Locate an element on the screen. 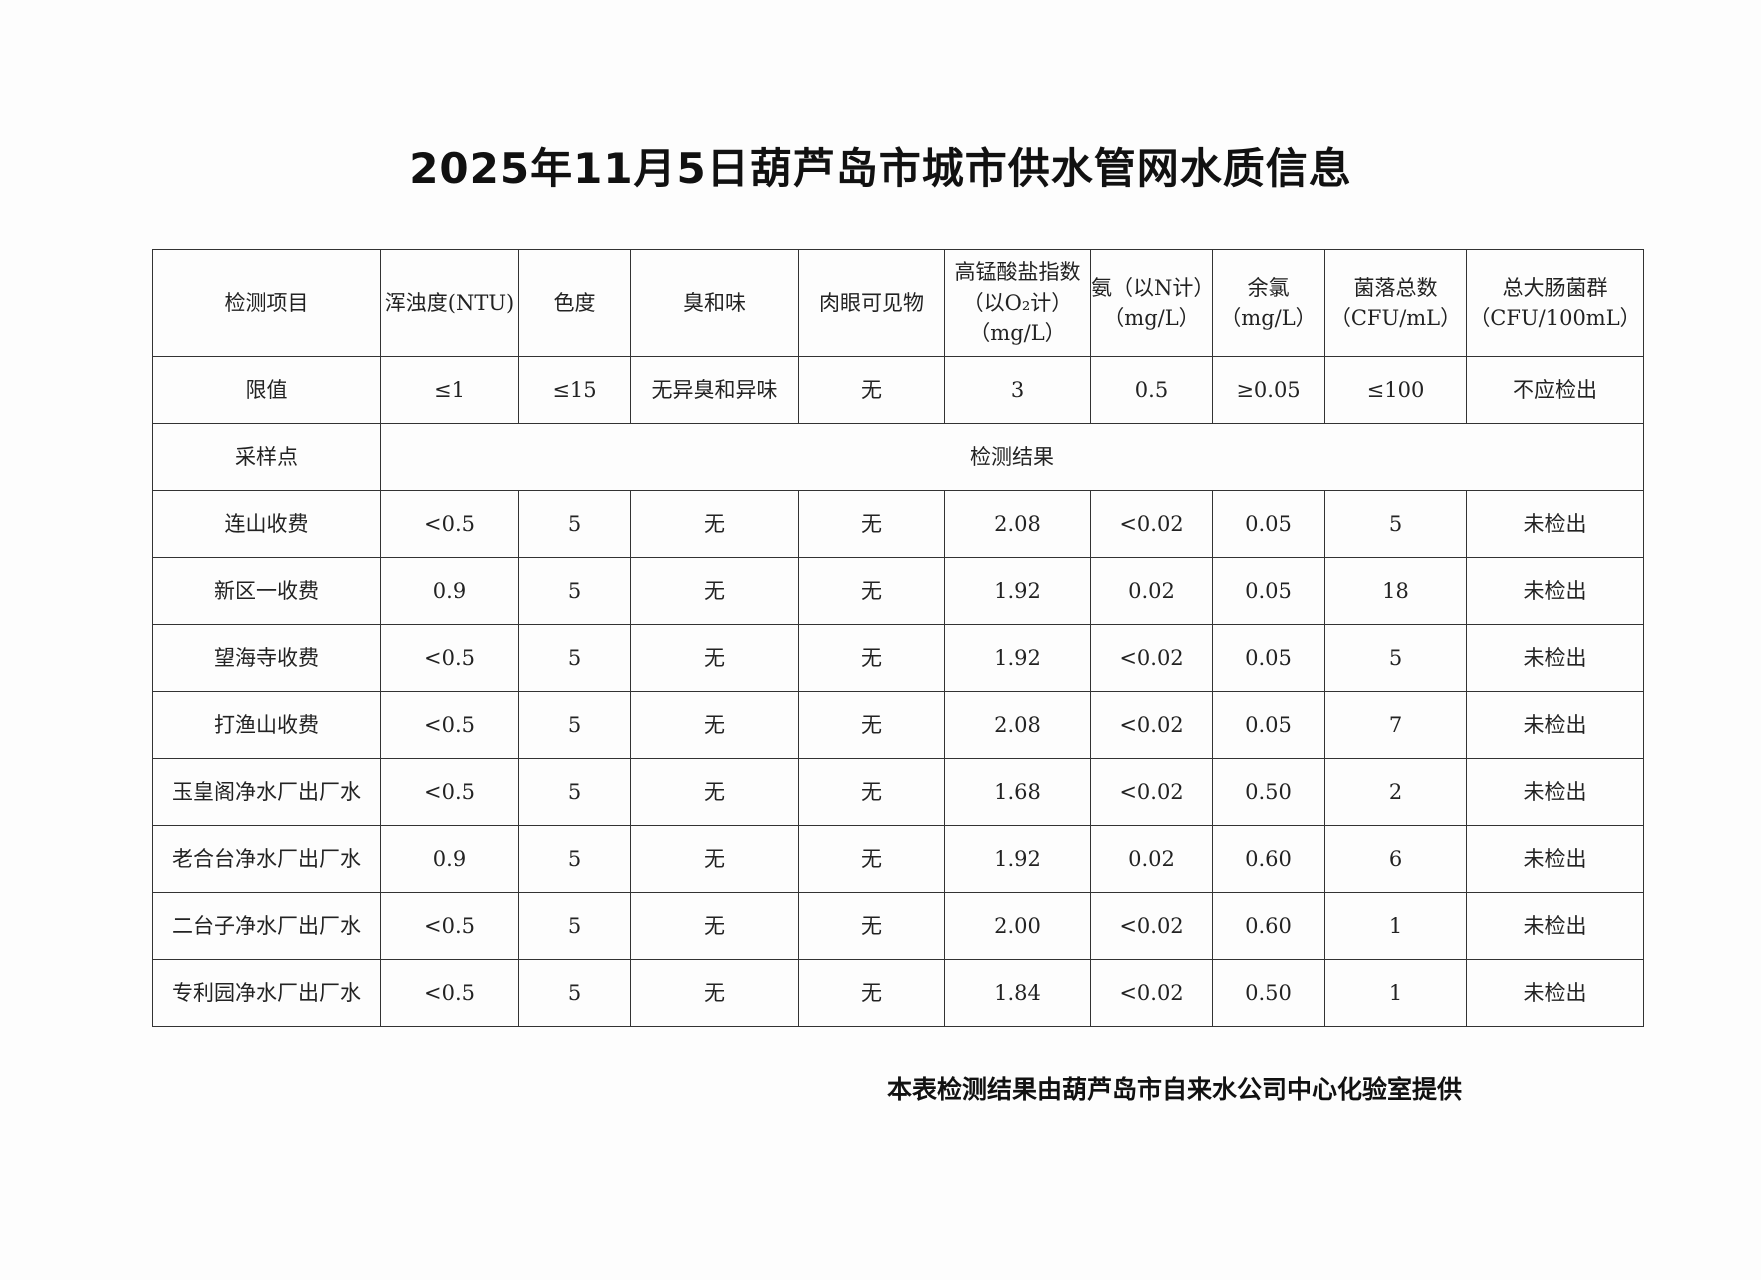 The width and height of the screenshot is (1761, 1280). header-cell: 菌落总数 （CFU/mL） is located at coordinates (1395, 303).